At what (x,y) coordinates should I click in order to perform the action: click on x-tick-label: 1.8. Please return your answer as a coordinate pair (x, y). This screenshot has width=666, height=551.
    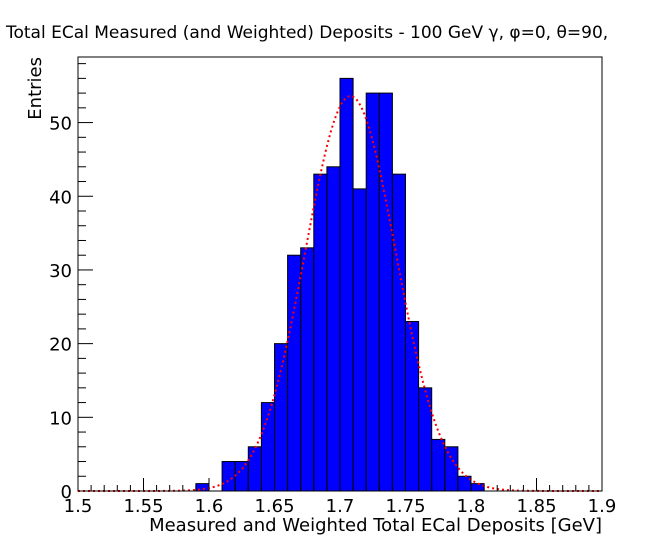
    Looking at the image, I should click on (471, 506).